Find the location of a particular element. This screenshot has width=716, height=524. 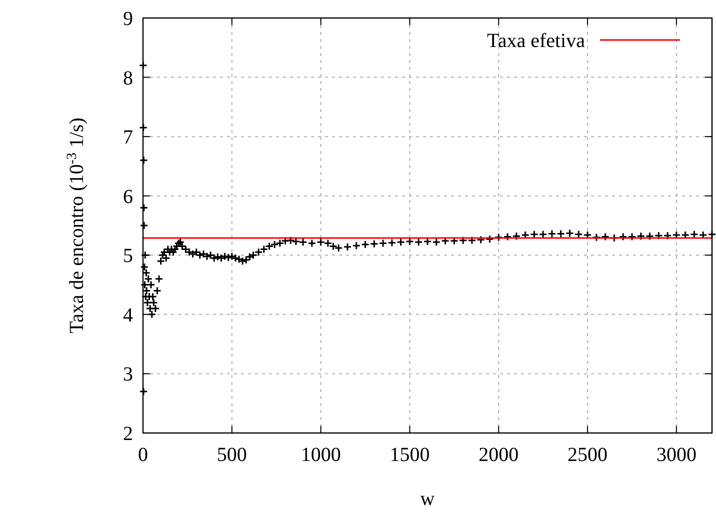

x-tick-label: 1500 is located at coordinates (410, 455).